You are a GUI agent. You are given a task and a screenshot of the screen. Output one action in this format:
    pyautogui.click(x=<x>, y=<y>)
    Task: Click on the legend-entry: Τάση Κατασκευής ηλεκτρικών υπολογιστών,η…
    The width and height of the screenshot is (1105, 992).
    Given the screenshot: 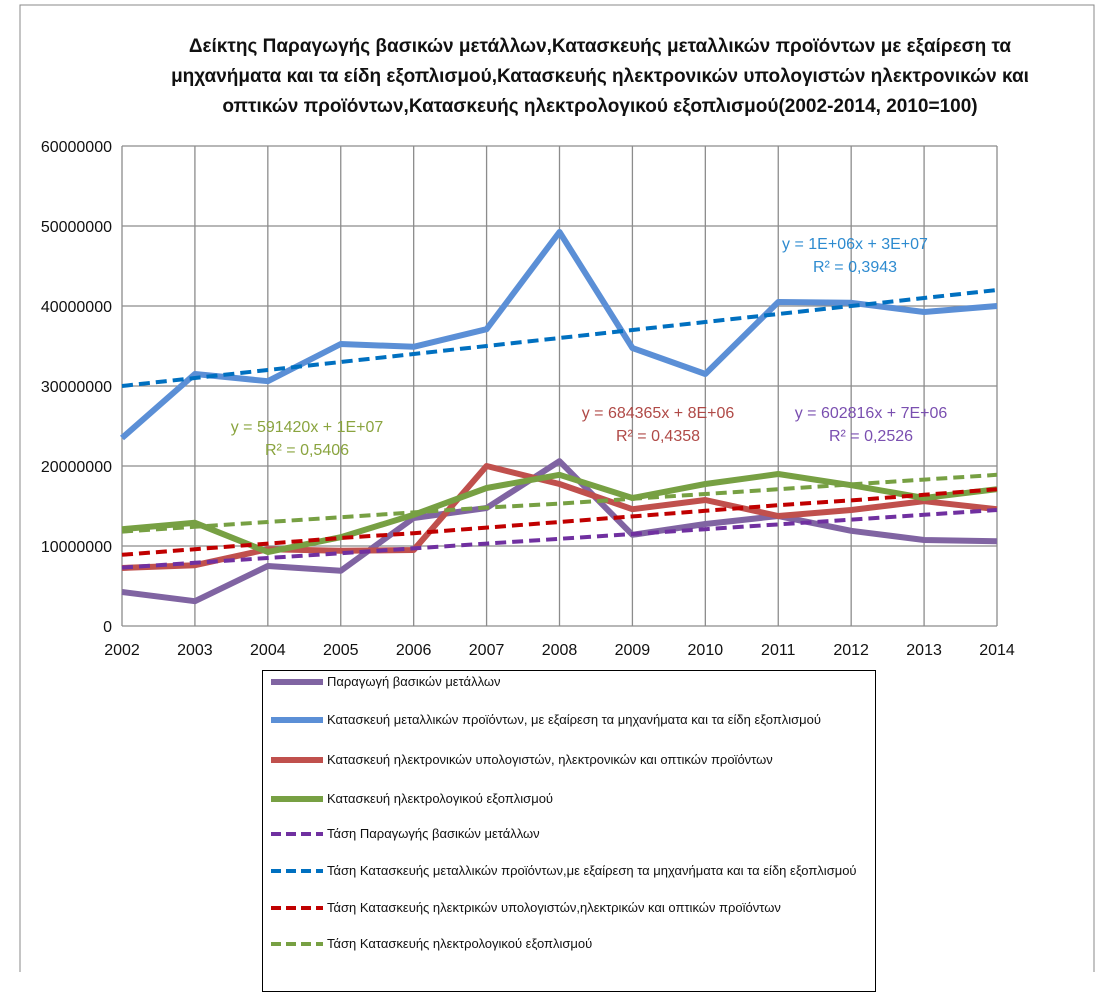 What is the action you would take?
    pyautogui.click(x=569, y=908)
    